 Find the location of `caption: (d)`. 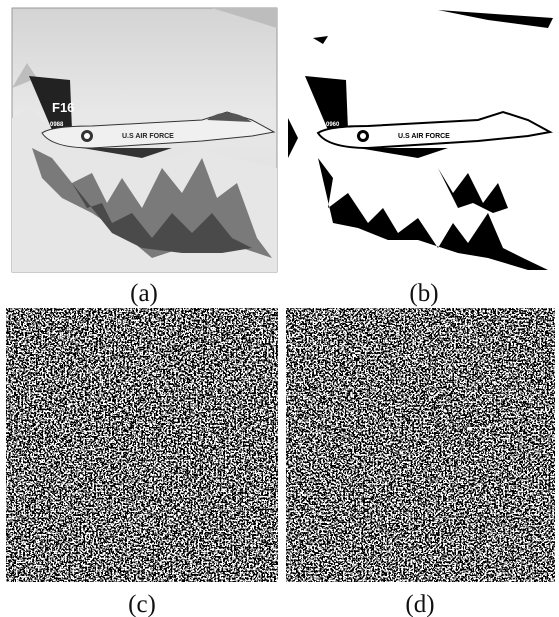

caption: (d) is located at coordinates (419, 604).